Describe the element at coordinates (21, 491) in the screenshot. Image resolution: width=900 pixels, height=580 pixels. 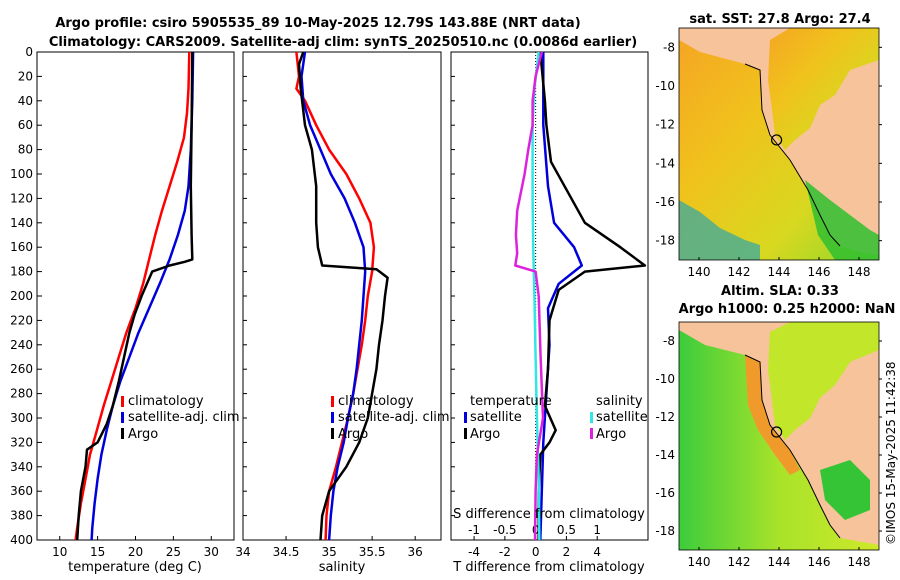
I see `depth-tick-label: 360` at that location.